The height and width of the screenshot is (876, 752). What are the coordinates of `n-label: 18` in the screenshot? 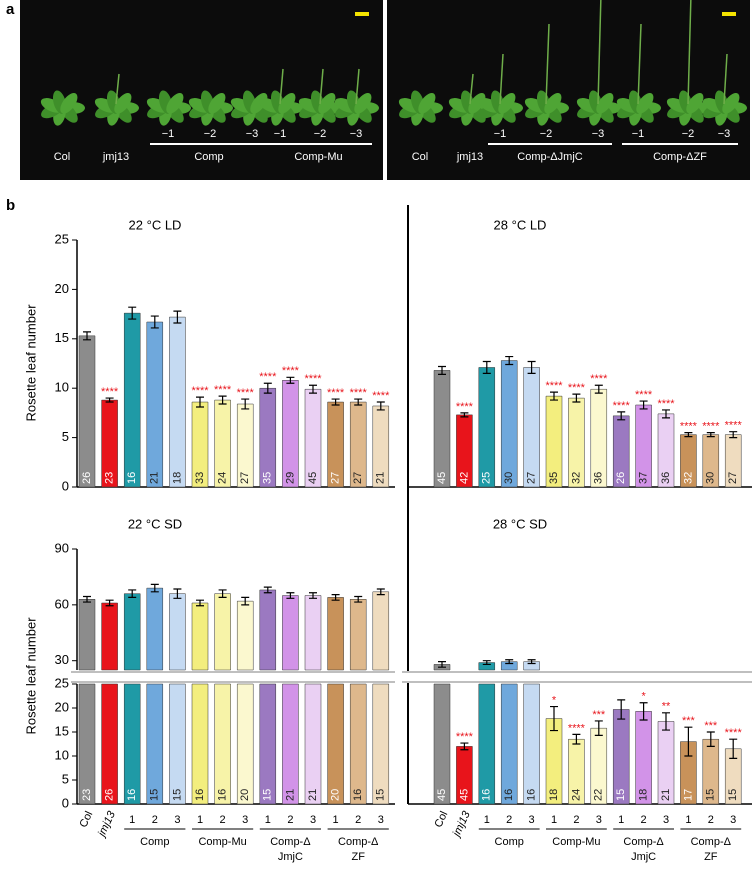 It's located at (554, 795).